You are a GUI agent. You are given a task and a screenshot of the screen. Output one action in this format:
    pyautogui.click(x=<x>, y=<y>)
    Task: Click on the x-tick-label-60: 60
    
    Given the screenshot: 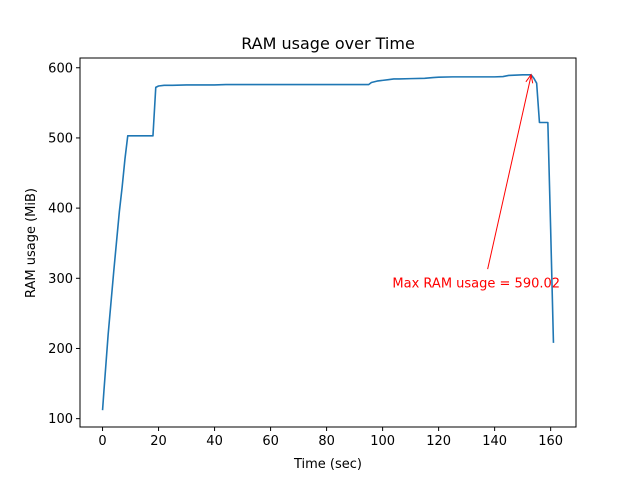 What is the action you would take?
    pyautogui.click(x=270, y=441)
    